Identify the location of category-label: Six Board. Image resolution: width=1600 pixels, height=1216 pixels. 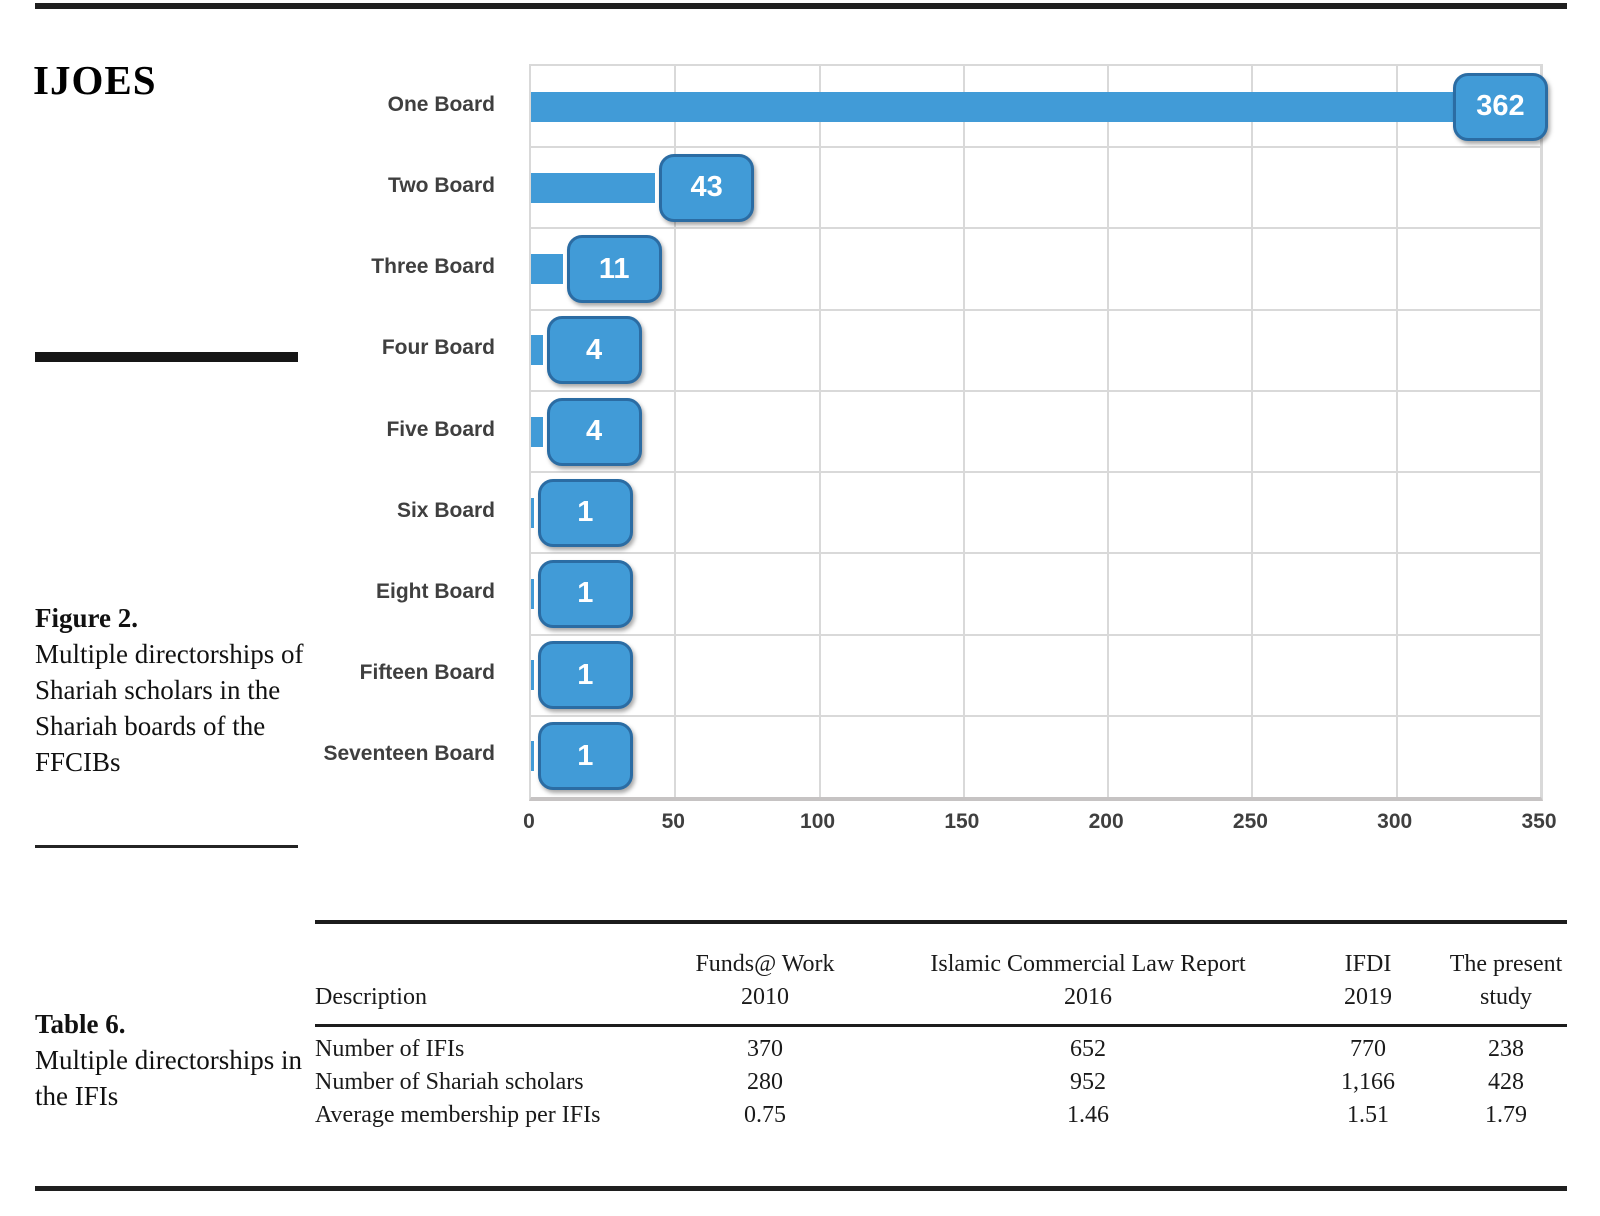
(445, 510).